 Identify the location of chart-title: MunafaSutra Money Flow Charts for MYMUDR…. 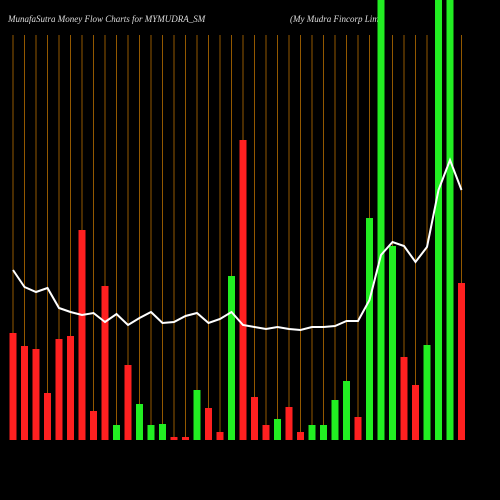
(106, 19).